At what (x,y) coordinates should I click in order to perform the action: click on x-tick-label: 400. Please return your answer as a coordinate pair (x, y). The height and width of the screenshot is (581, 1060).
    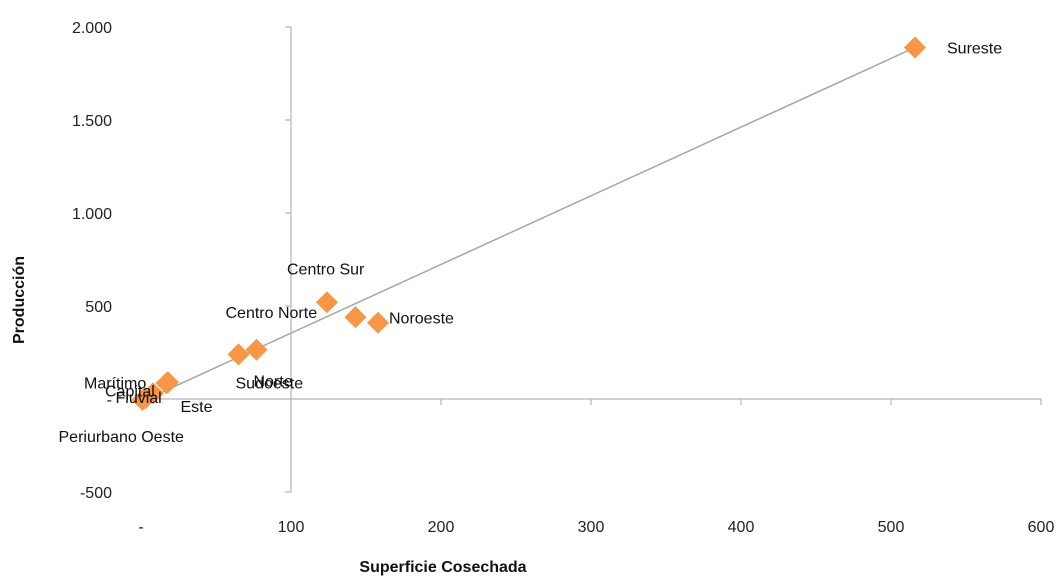
    Looking at the image, I should click on (741, 527).